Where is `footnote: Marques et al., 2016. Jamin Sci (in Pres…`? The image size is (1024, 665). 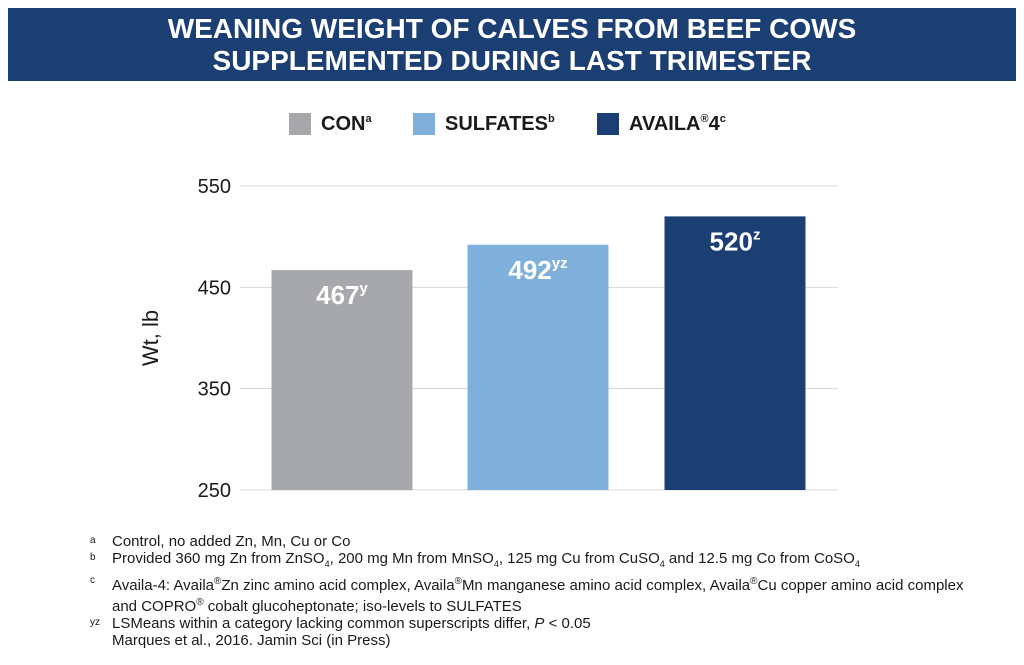
footnote: Marques et al., 2016. Jamin Sci (in Pres… is located at coordinates (540, 640).